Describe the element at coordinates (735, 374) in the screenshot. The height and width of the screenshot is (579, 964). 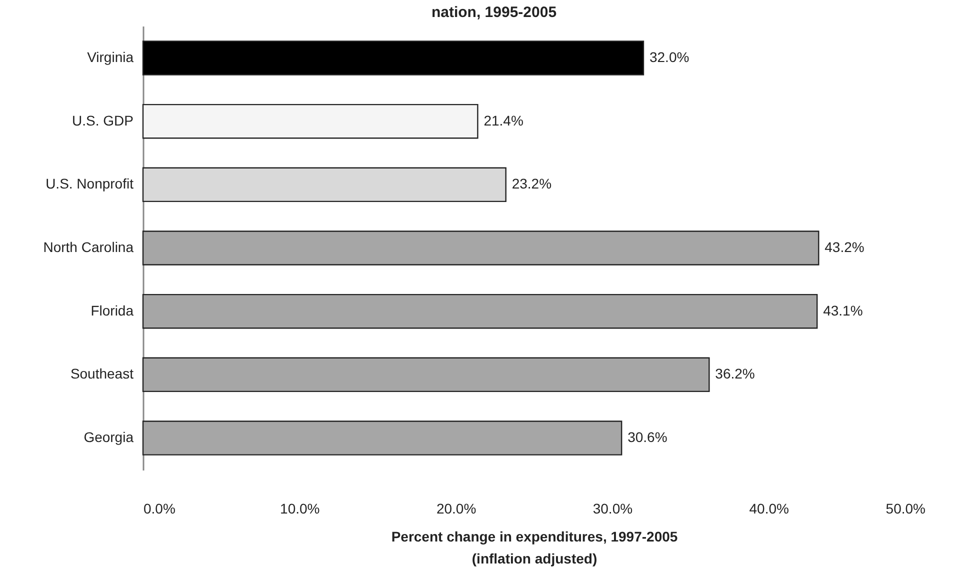
I see `data-label: 36.2%` at that location.